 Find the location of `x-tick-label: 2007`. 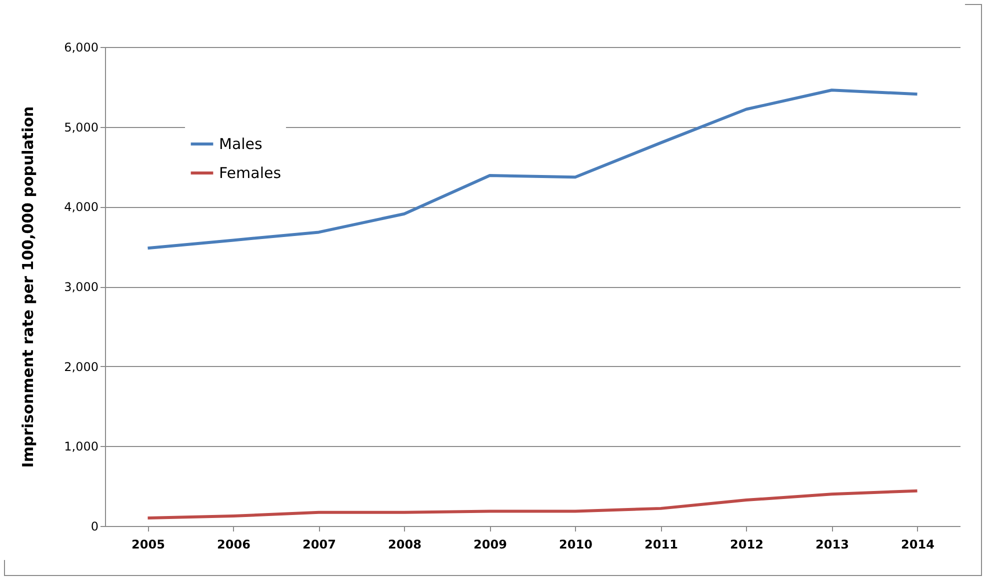

x-tick-label: 2007 is located at coordinates (319, 545).